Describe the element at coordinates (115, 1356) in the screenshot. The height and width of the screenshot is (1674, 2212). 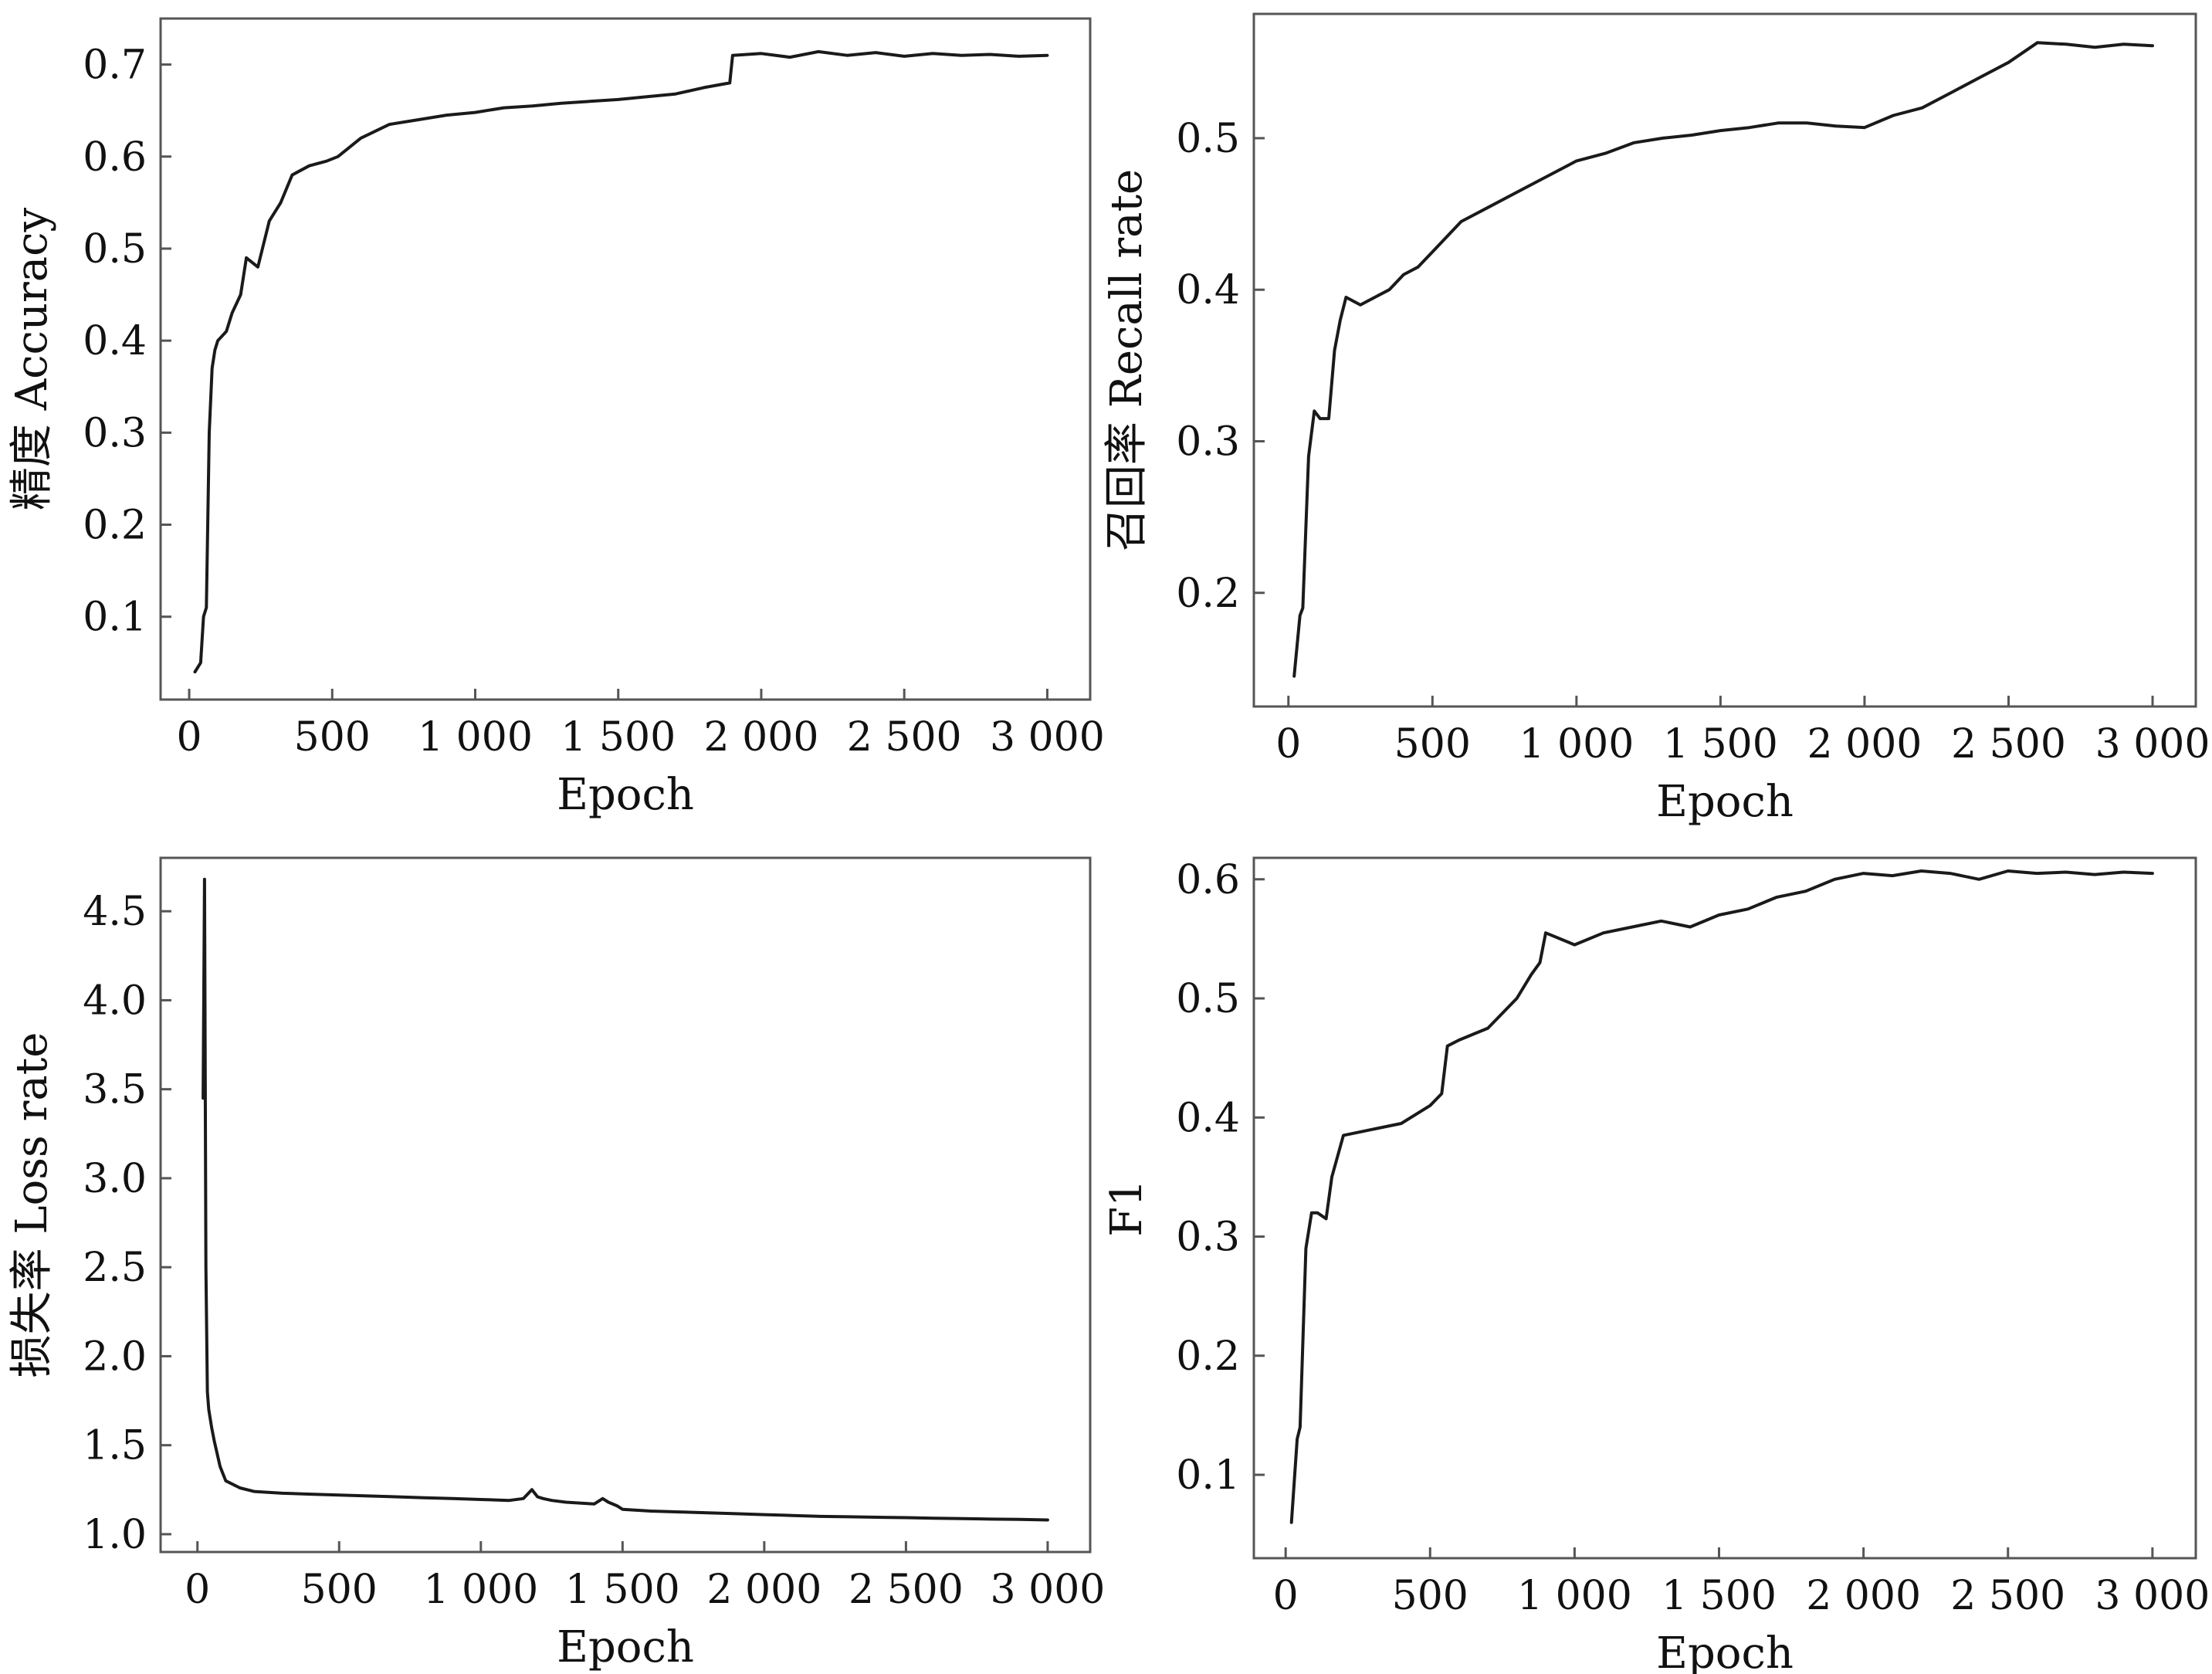
I see `y-tick-label: 2.0` at that location.